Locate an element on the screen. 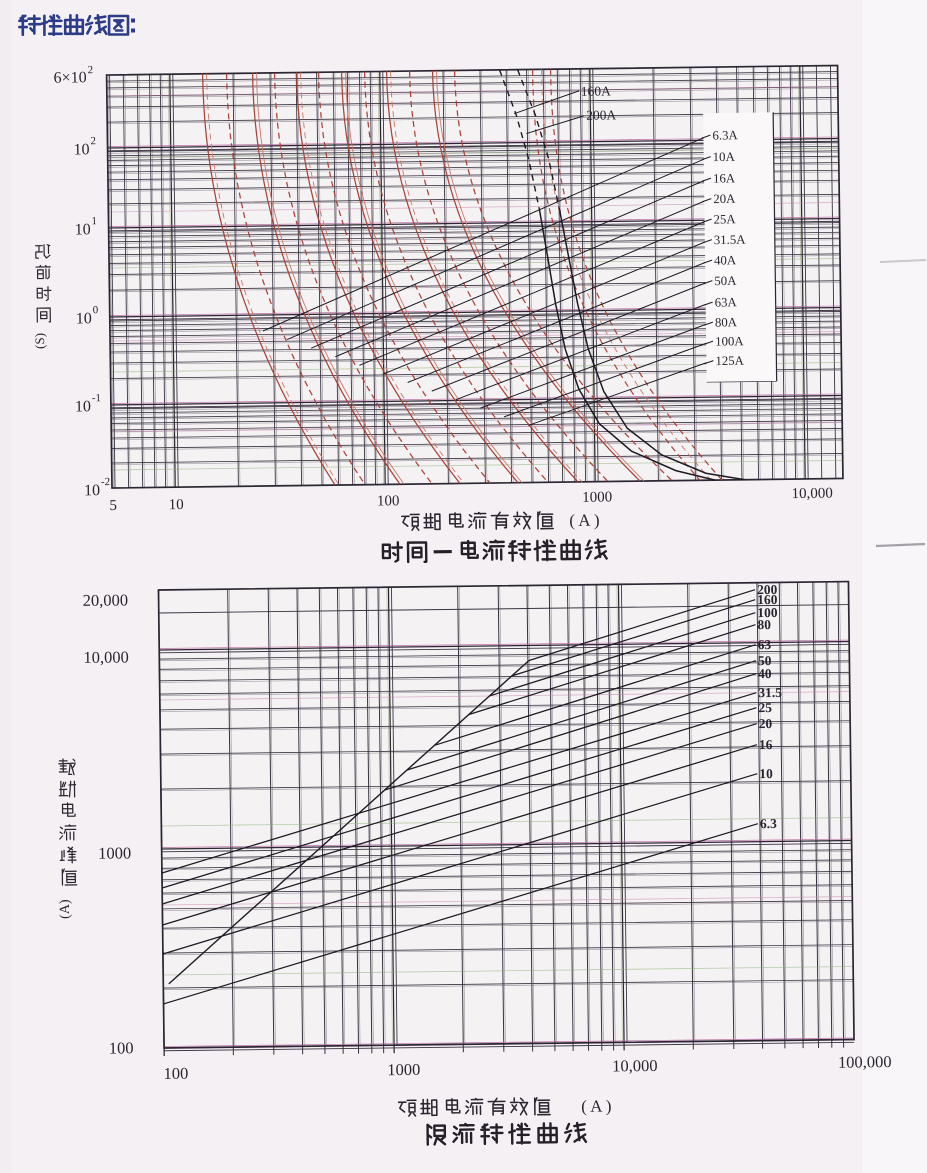  svg-text: 160A is located at coordinates (596, 90).